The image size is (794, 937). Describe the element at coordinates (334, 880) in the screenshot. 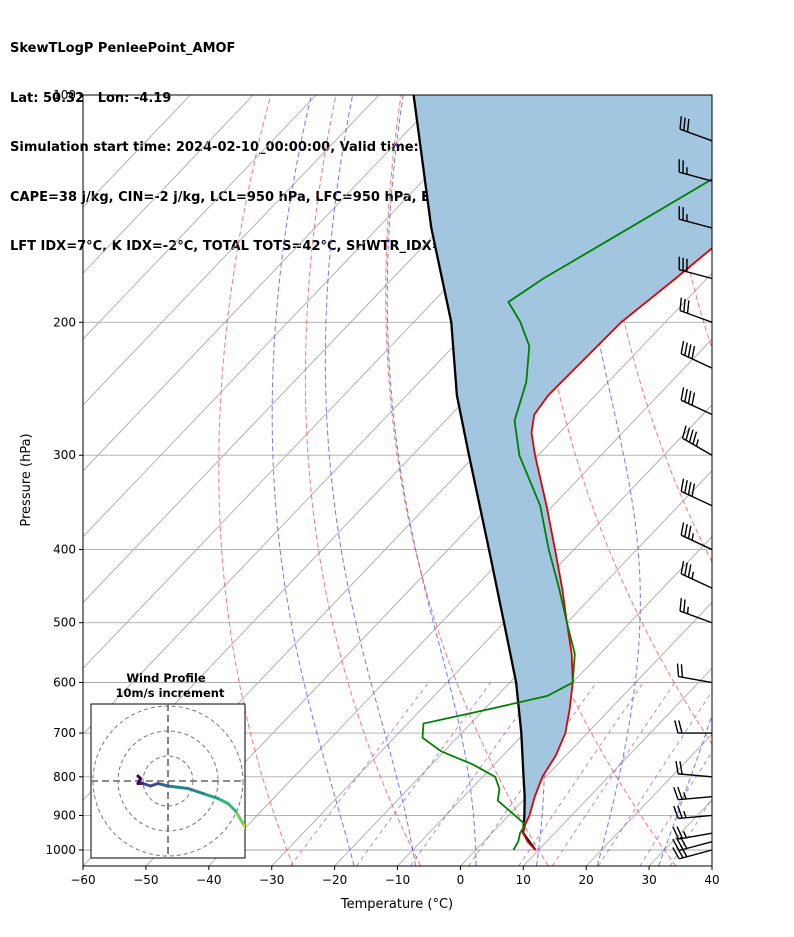

I see `x-tick-label: −20` at that location.